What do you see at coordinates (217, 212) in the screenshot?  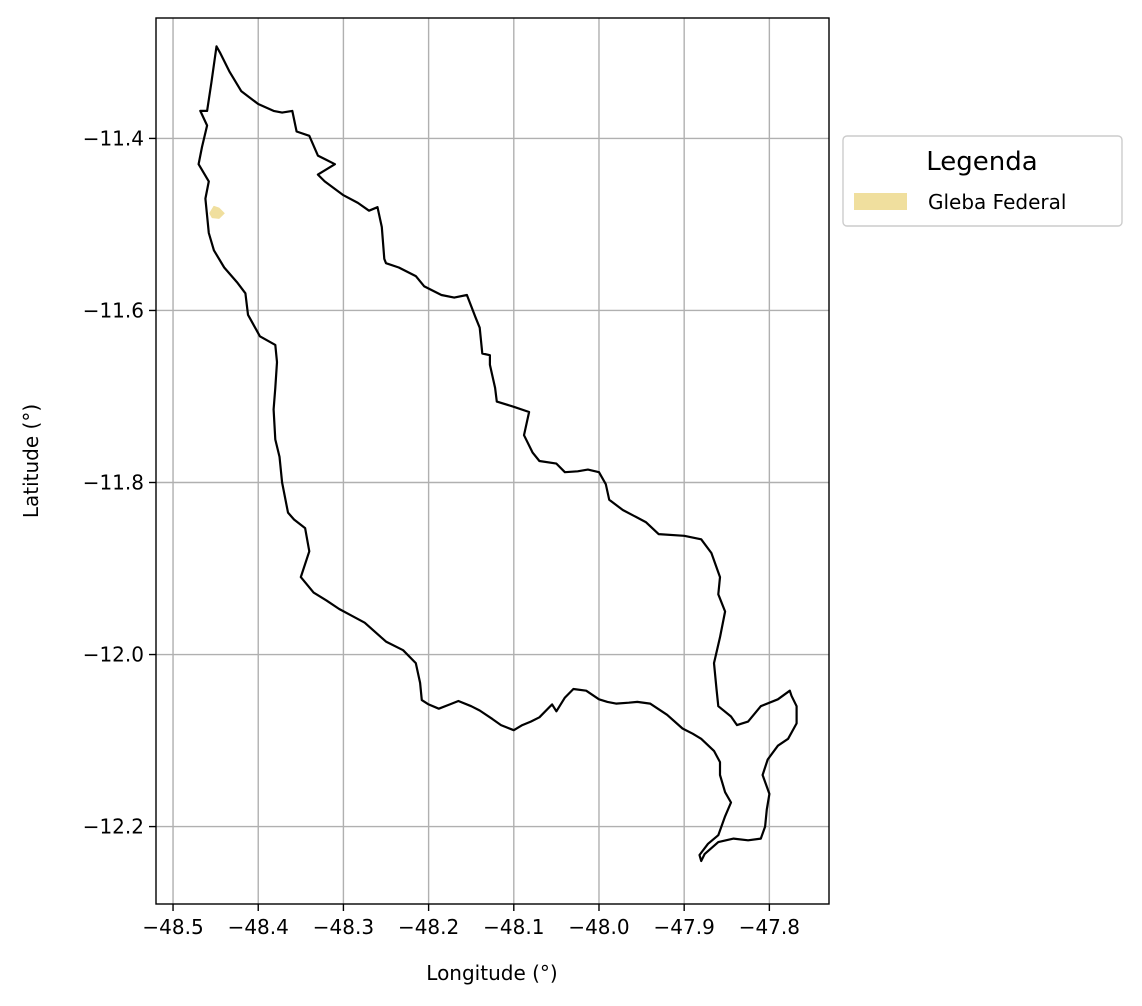 I see `polygon-gleba-federal` at bounding box center [217, 212].